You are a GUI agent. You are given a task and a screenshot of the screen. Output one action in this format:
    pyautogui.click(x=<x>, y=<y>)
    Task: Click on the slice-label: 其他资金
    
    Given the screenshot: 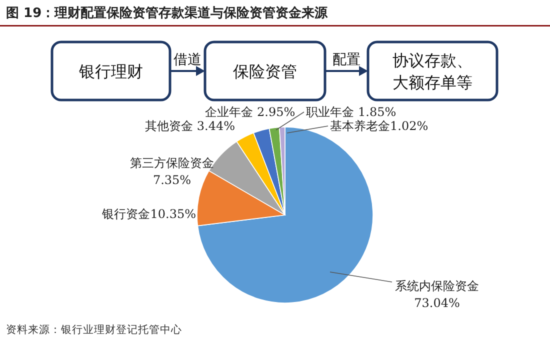 What is the action you would take?
    pyautogui.click(x=168, y=126)
    